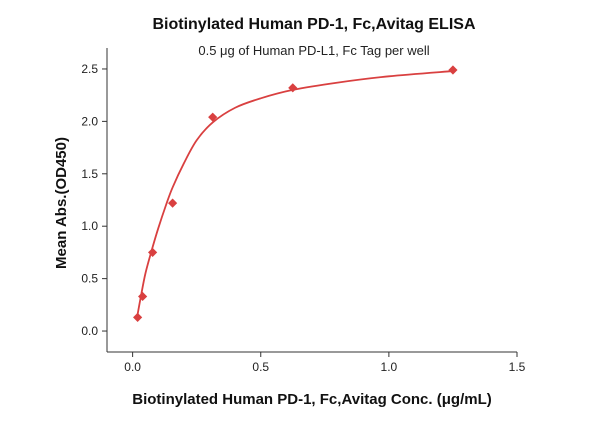 The image size is (600, 421). Describe the element at coordinates (94, 200) in the screenshot. I see `y-axis-ticks: 0.0 0.5 1.0 1.5 2.0 2.5` at that location.